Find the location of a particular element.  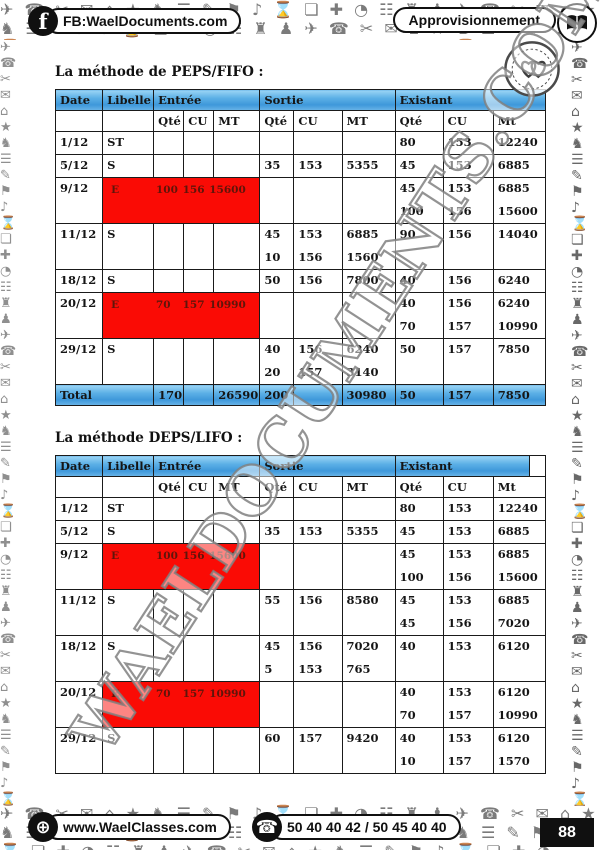

cell-sortie-mt: 7020 765 is located at coordinates (368, 658).